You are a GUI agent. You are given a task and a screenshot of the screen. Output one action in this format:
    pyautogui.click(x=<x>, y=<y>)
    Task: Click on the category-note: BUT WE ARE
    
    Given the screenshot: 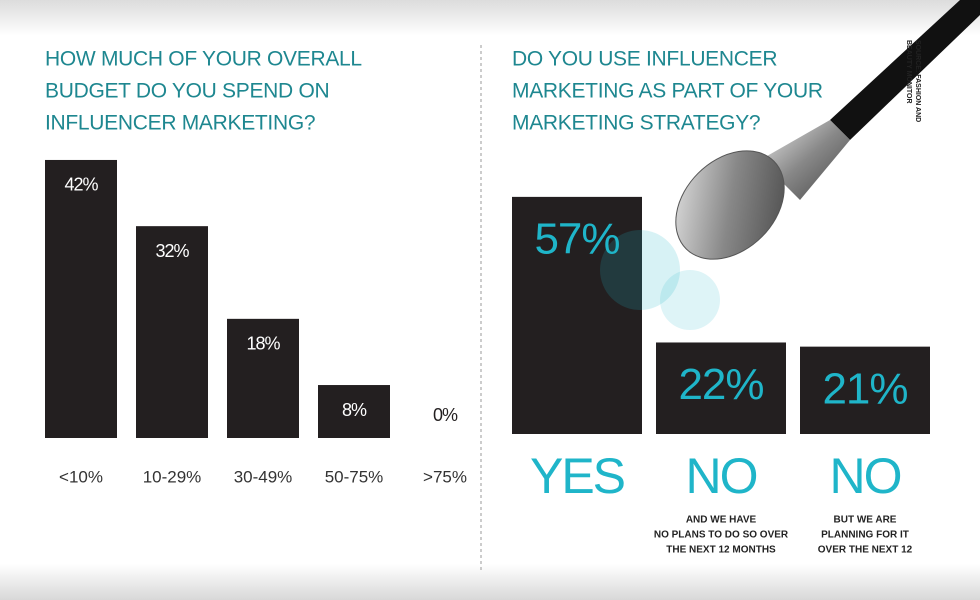 What is the action you would take?
    pyautogui.click(x=865, y=520)
    